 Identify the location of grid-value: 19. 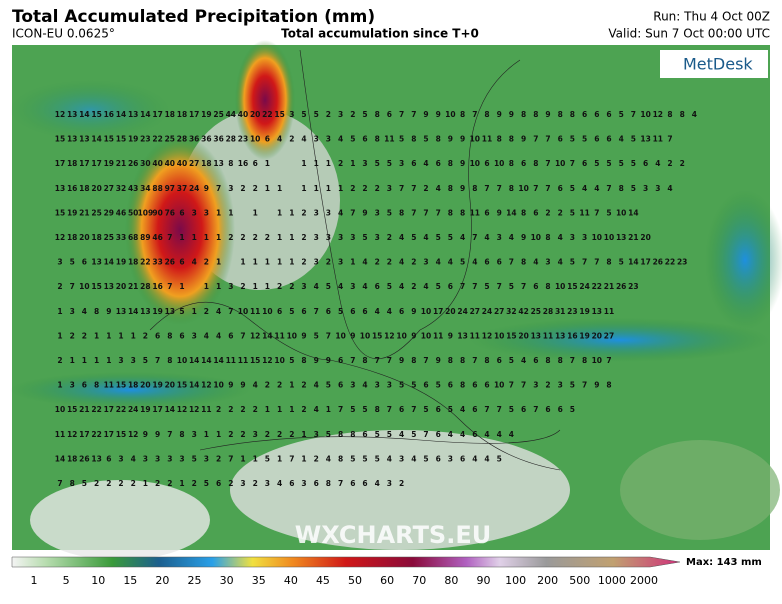
(72, 212).